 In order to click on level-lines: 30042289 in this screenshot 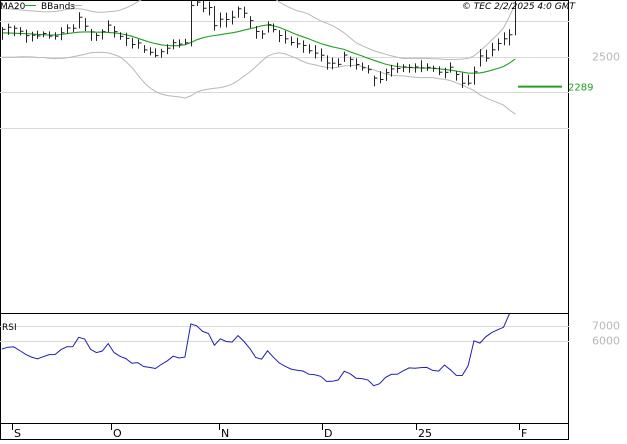, I will do `click(555, 88)`.